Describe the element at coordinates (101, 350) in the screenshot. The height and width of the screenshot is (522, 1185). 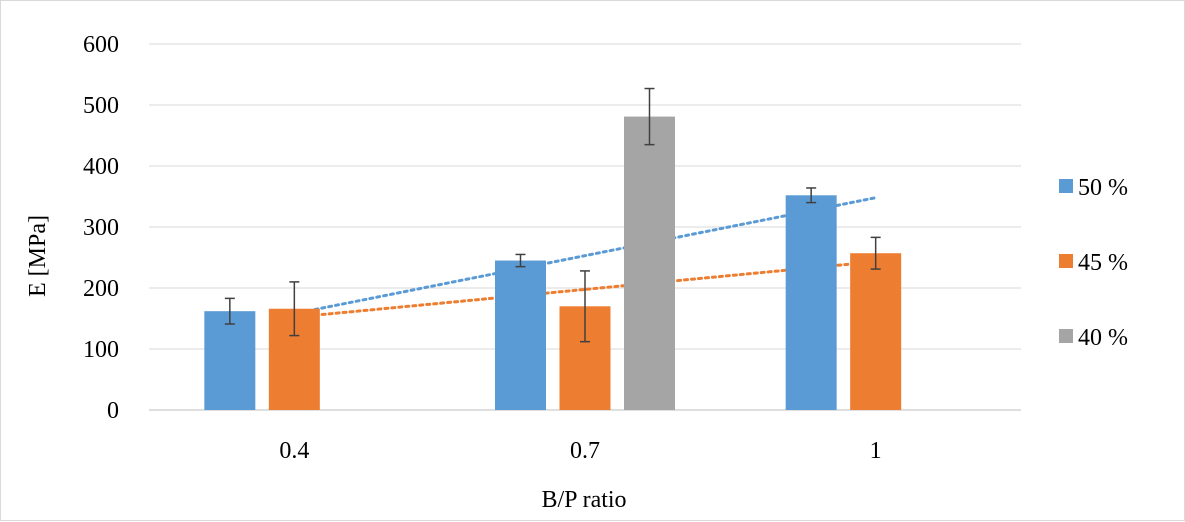
I see `y-tick-label: 100` at that location.